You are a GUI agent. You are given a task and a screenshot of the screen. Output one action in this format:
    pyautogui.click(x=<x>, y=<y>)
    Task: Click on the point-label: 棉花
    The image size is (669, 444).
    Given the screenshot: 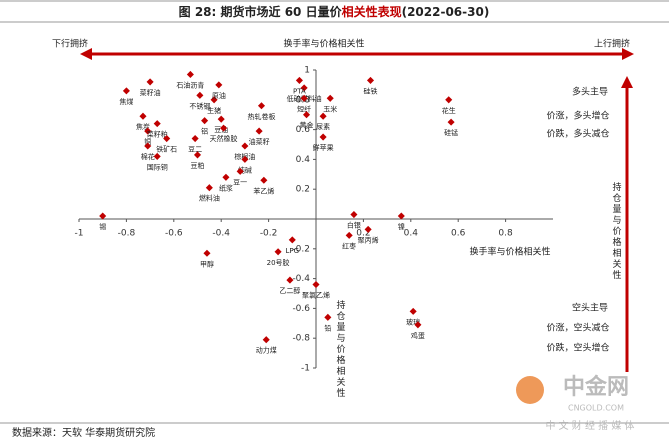 What is the action you would take?
    pyautogui.click(x=148, y=156)
    